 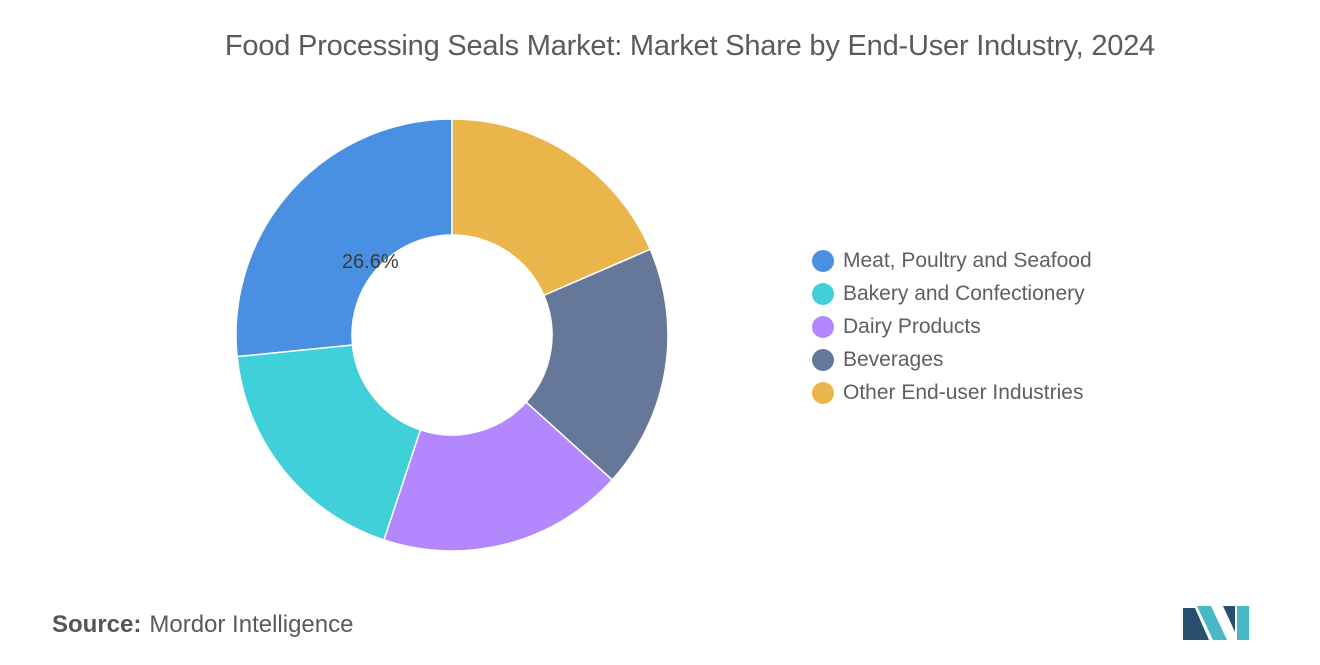 I want to click on legend-item: Other End-user Industries, so click(x=952, y=392).